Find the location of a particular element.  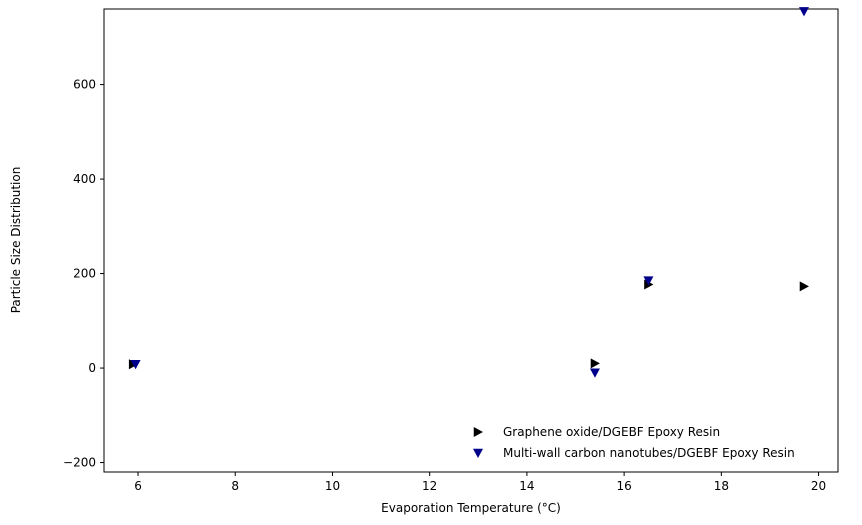

x-tick-label: 16 is located at coordinates (623, 486).